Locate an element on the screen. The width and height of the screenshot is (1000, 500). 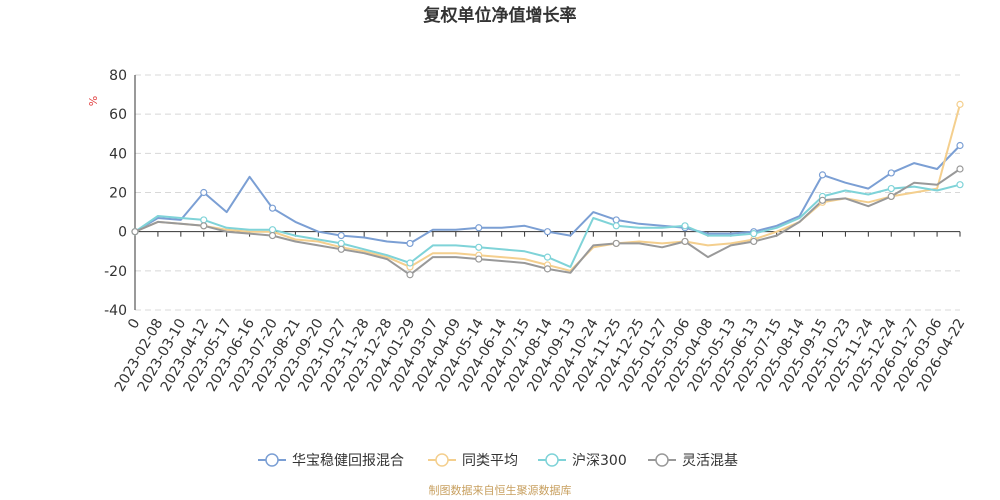
legend-label: 沪深300 is located at coordinates (599, 461).